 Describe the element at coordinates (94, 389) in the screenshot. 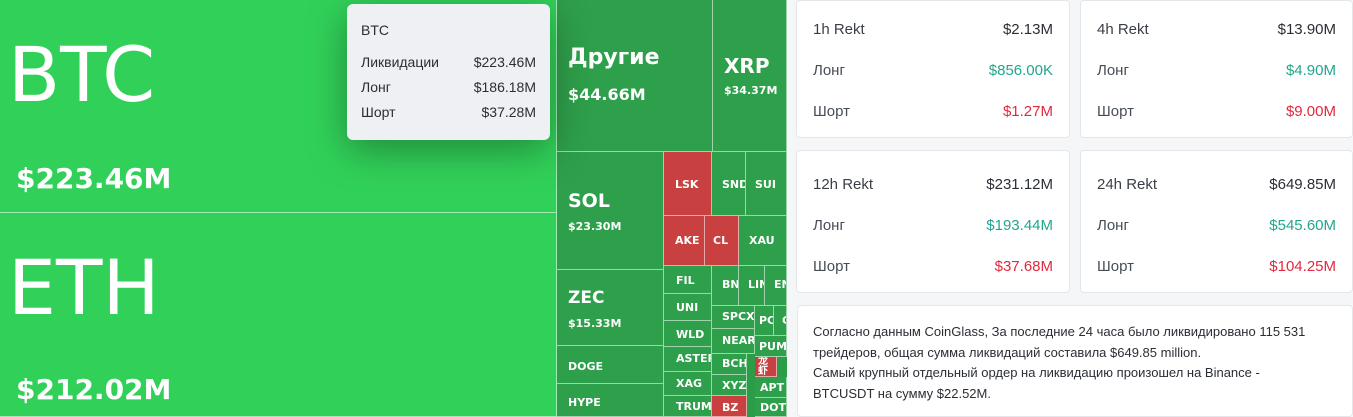

I see `tile-value: $212.02M` at that location.